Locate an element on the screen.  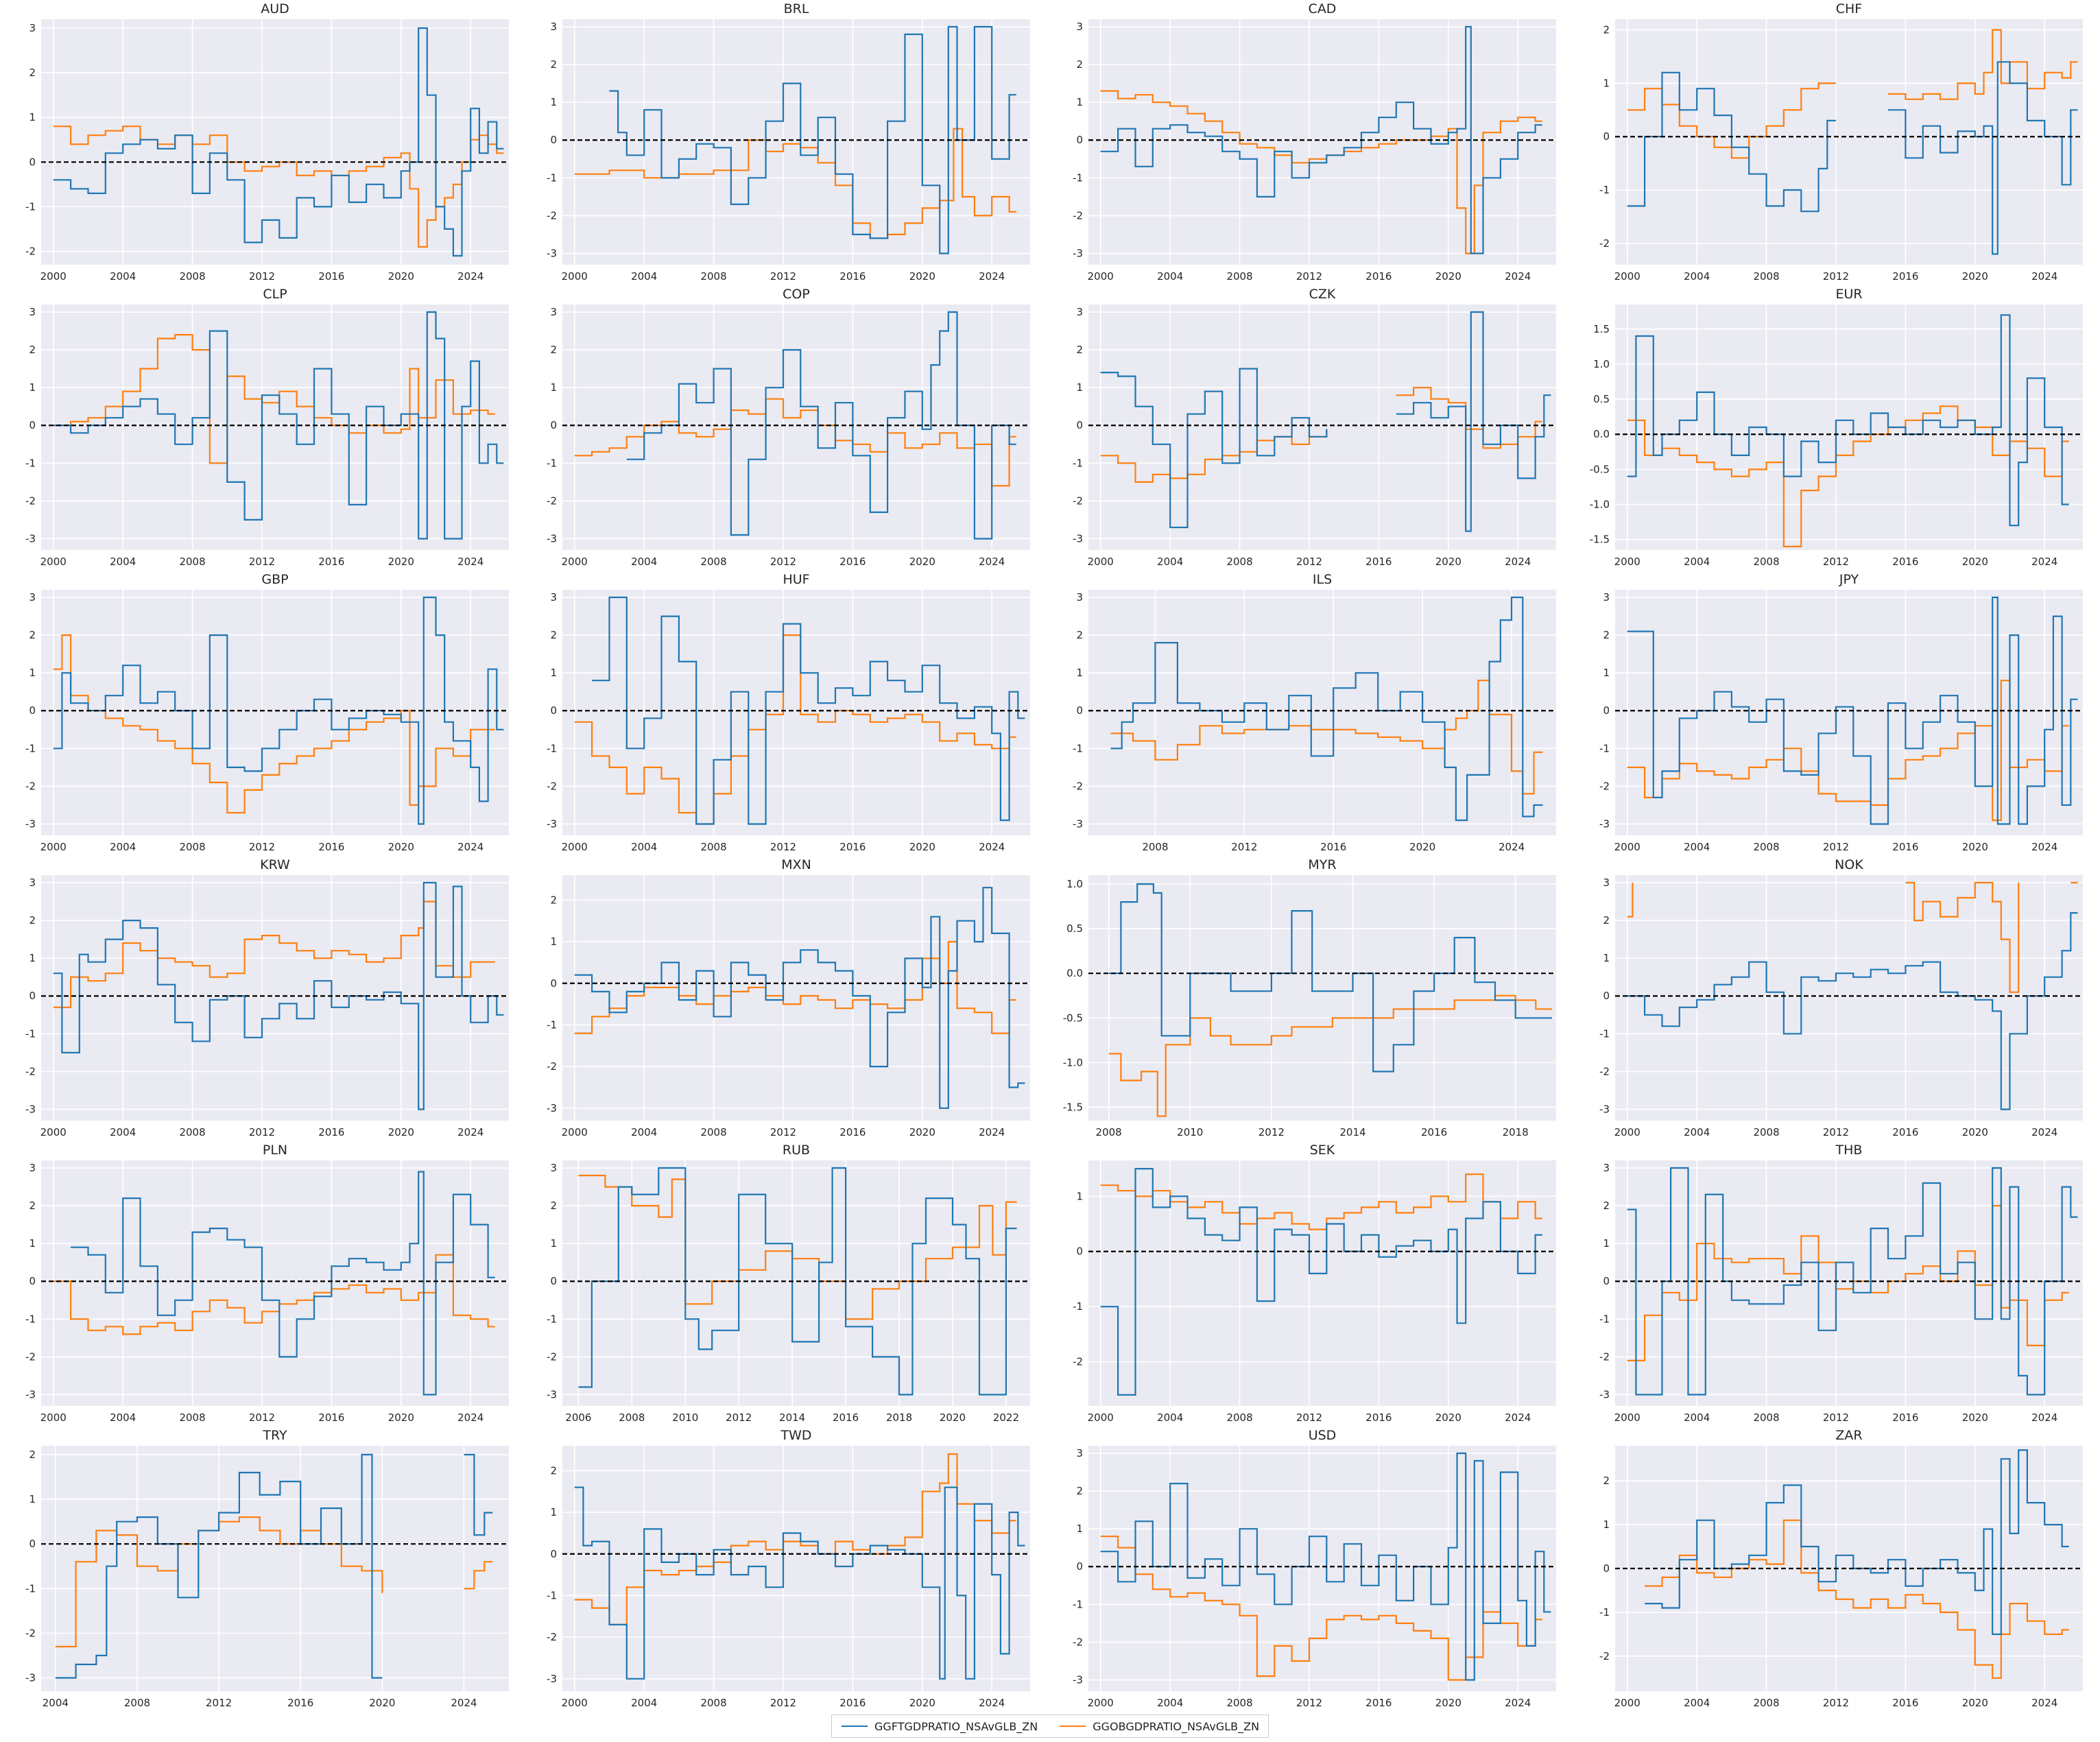
legend-item-1: GGFTGDPRATIO_NSAvGLB_ZN is located at coordinates (940, 1727).